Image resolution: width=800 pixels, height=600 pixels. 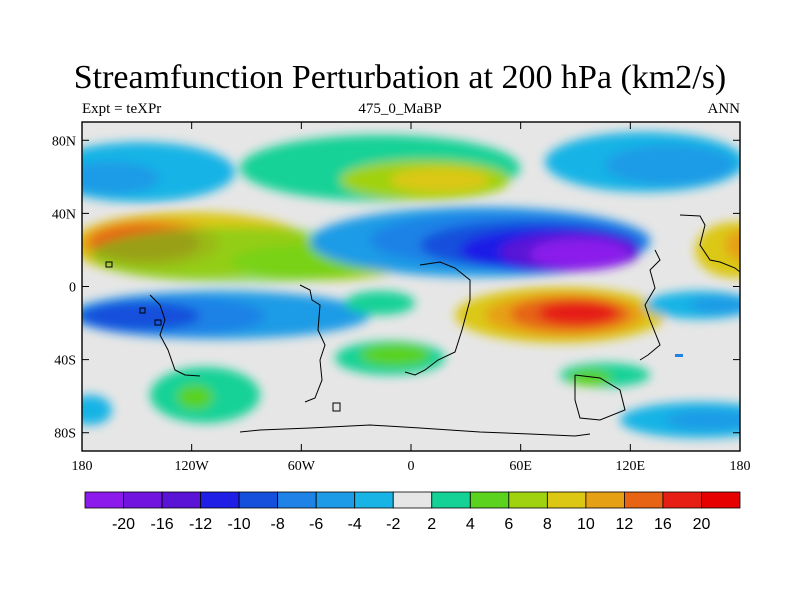 What do you see at coordinates (65, 434) in the screenshot?
I see `y-tick-label: 80S` at bounding box center [65, 434].